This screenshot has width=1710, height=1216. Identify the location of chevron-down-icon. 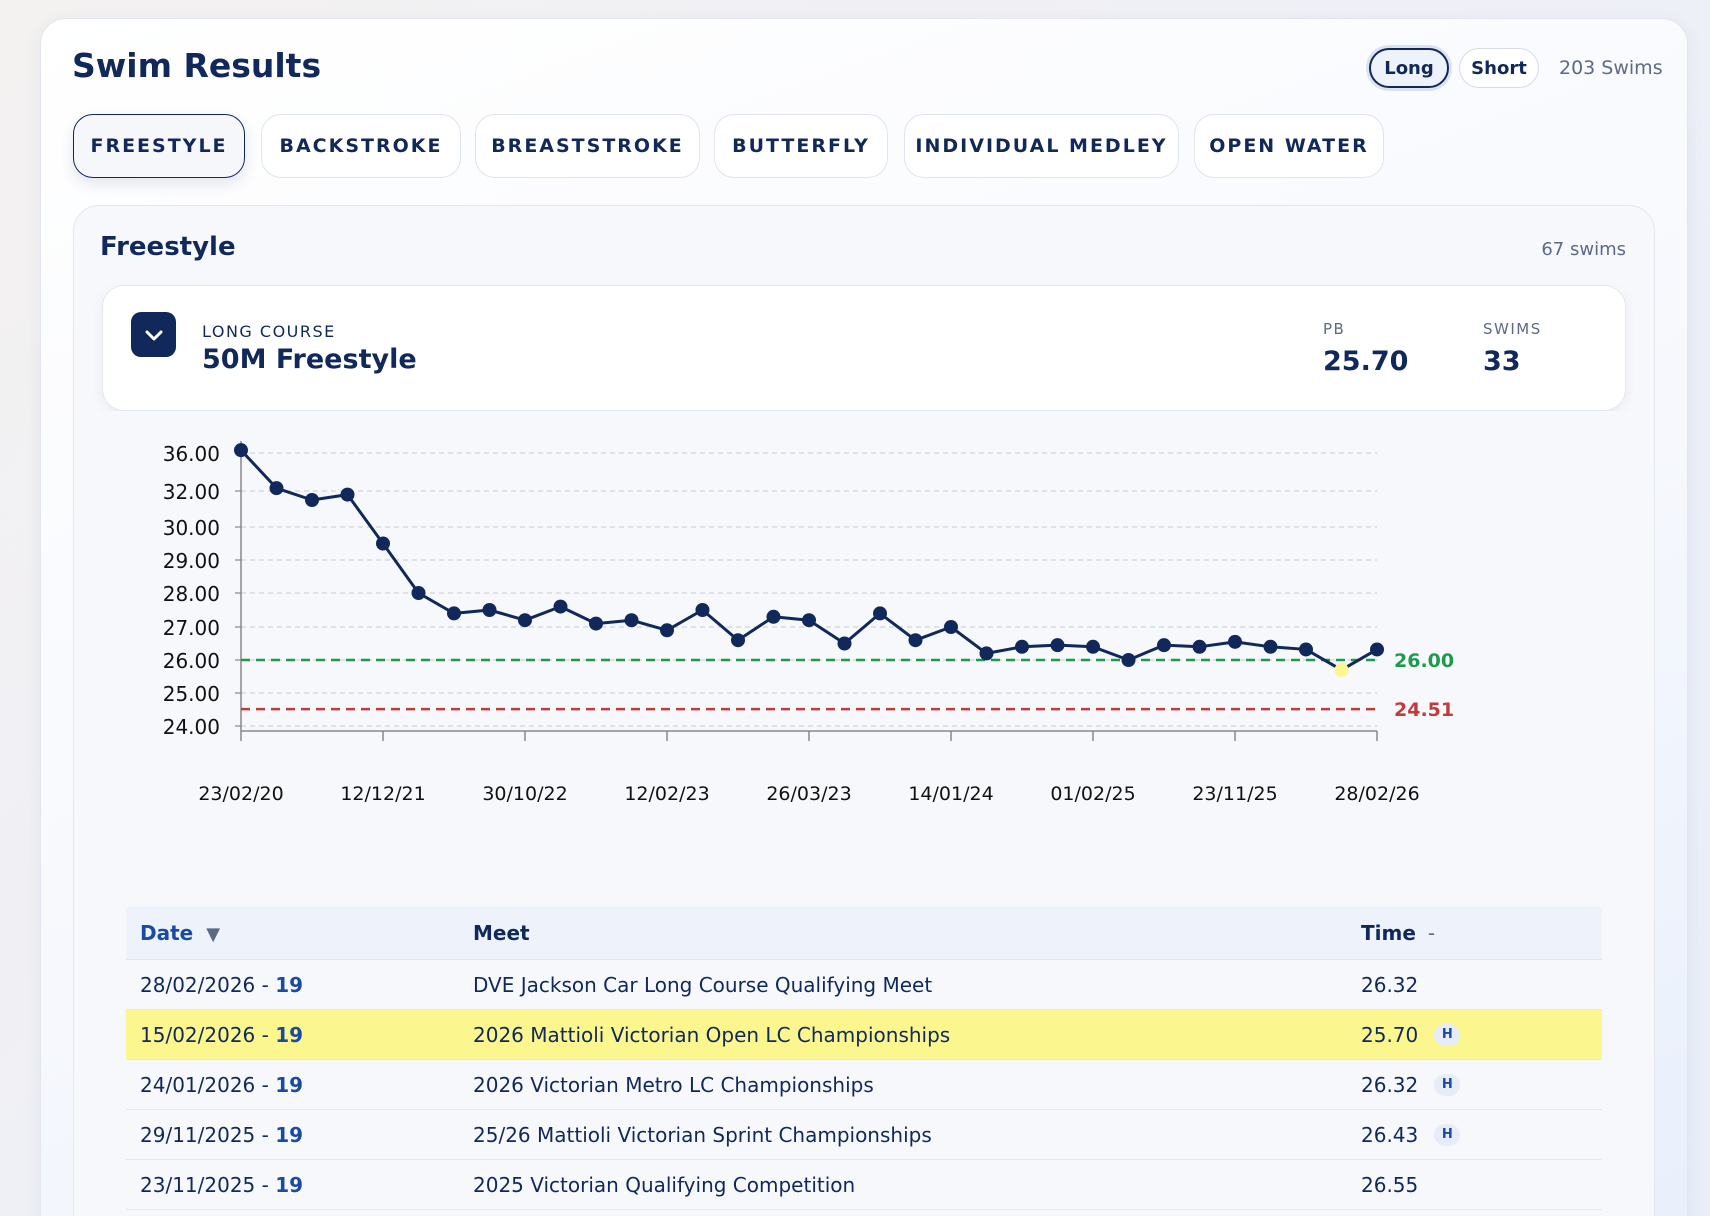
(153, 335).